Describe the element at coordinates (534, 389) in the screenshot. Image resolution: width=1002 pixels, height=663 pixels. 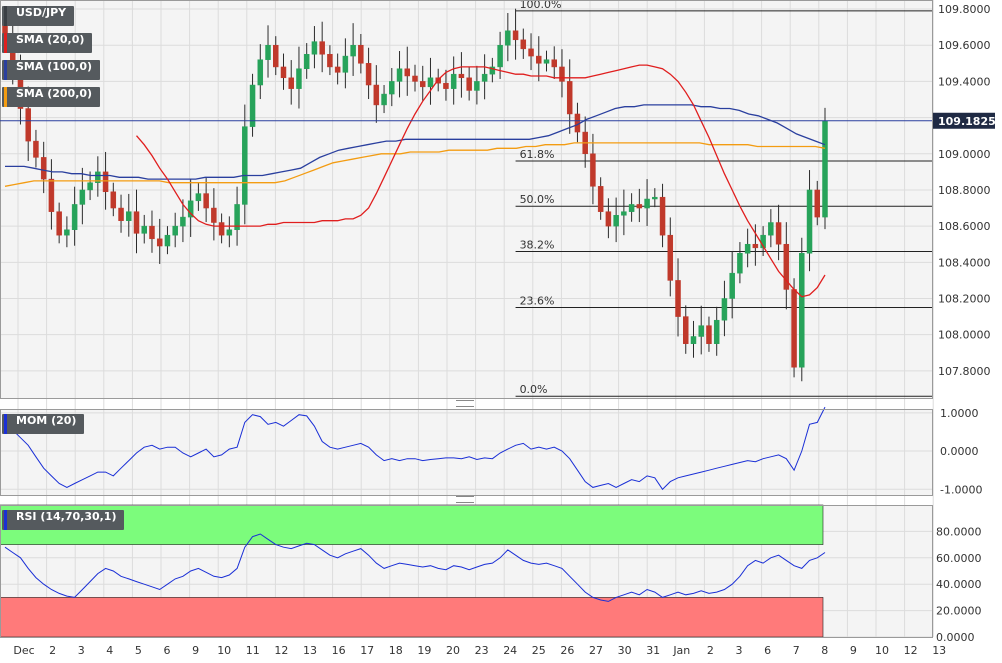
I see `fib-label: 0.0%` at that location.